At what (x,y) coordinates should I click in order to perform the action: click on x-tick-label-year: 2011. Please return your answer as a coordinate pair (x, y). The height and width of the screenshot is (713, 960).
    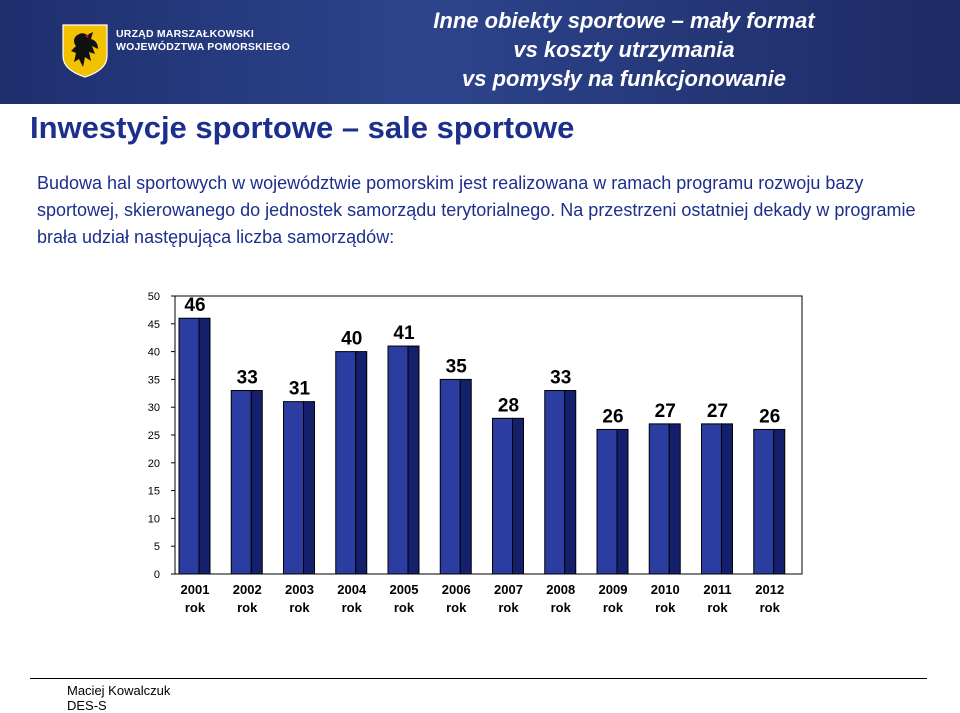
    Looking at the image, I should click on (717, 589).